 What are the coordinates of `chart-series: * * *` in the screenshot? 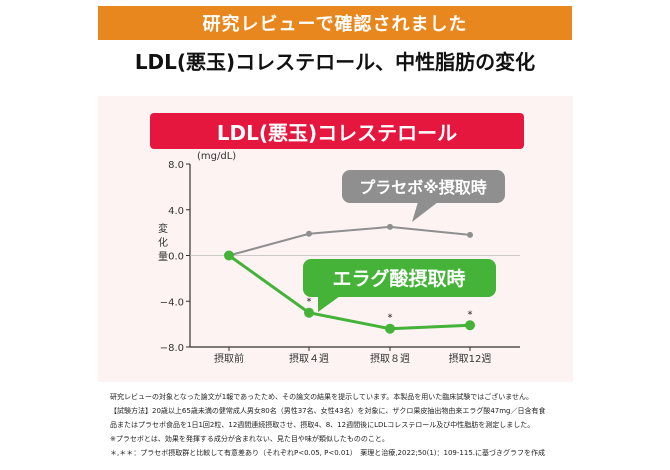 It's located at (349, 278).